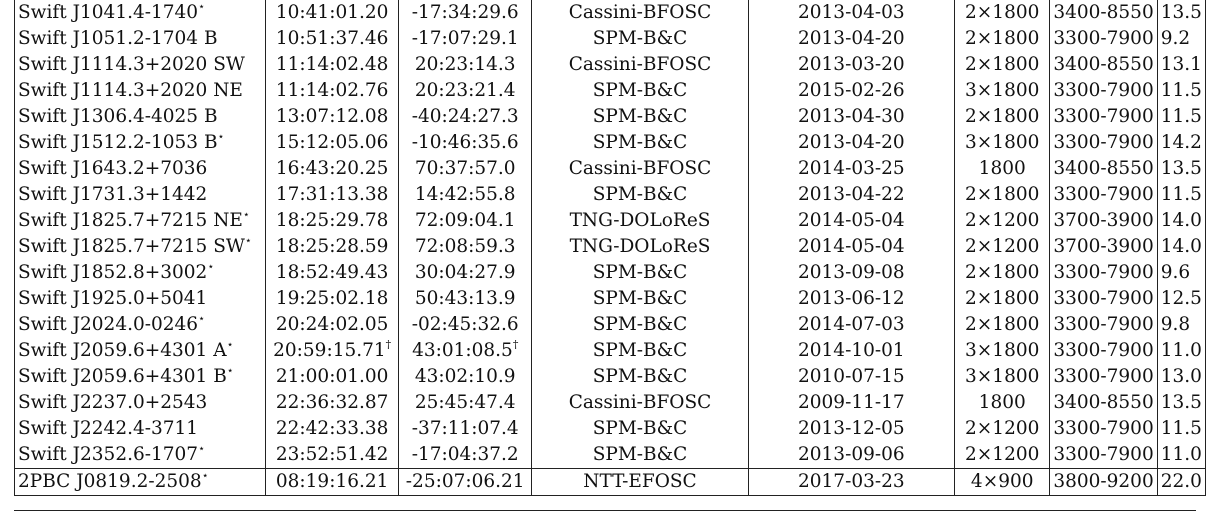 The width and height of the screenshot is (1206, 522). Describe the element at coordinates (465, 168) in the screenshot. I see `dec-text: 70:37:57.0` at that location.